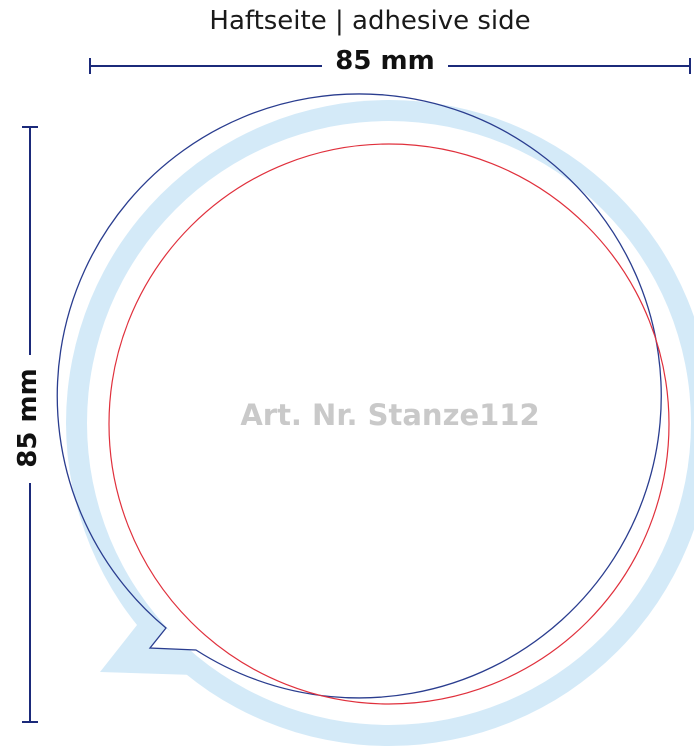  I want to click on article-number-label: Art. Nr. Stanze112, so click(390, 415).